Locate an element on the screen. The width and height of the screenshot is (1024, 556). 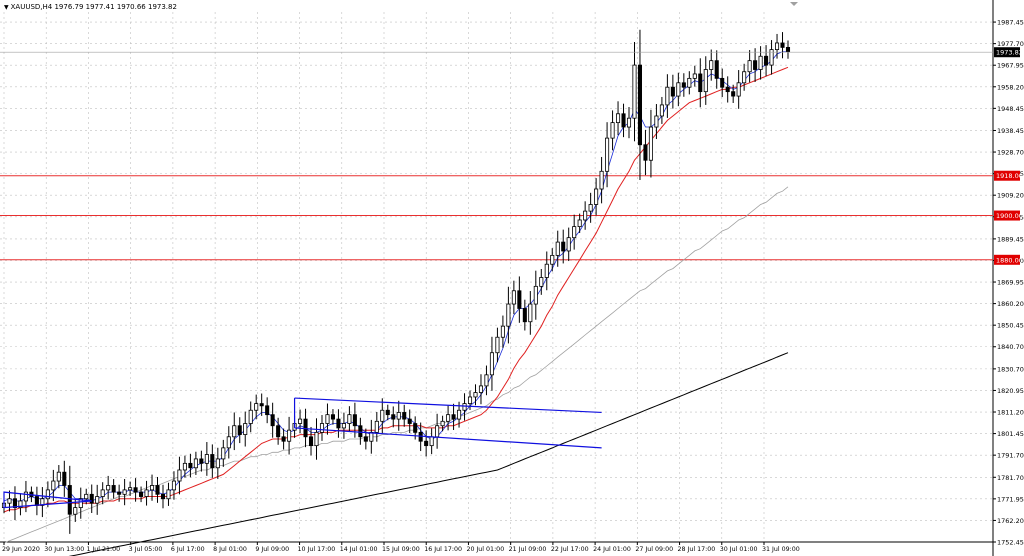
channel-lower-line is located at coordinates (448, 438).